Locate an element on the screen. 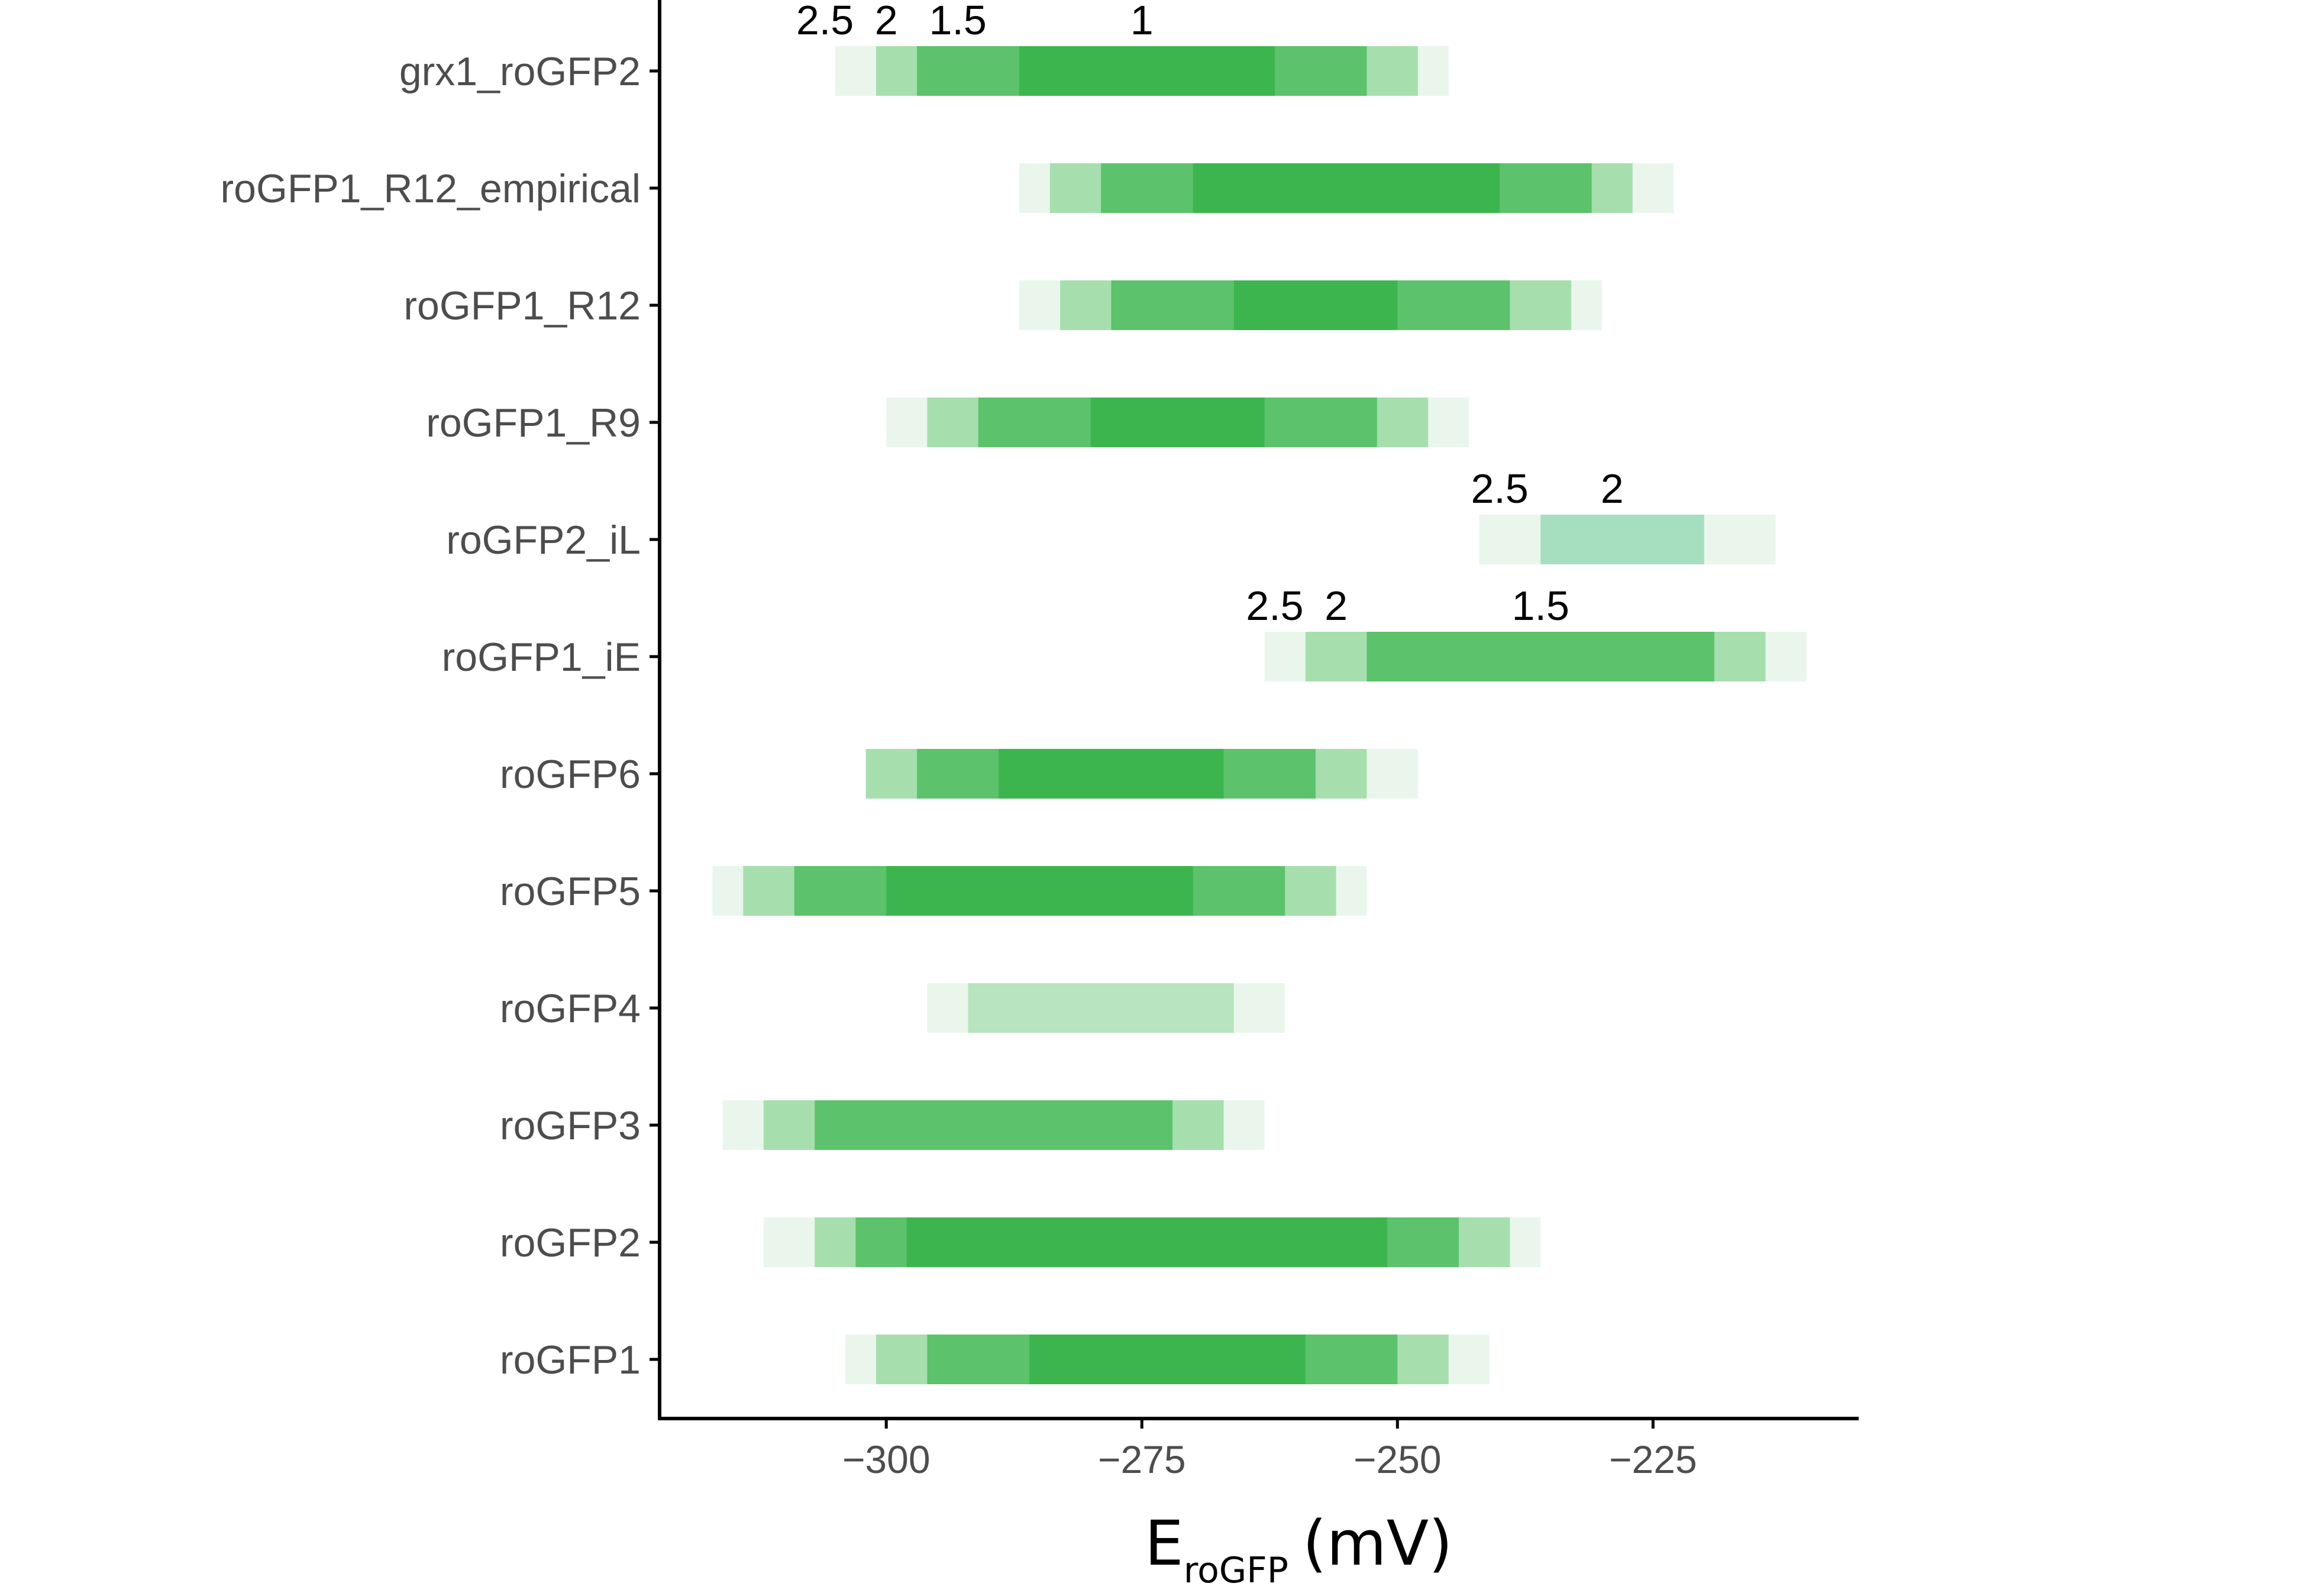 This screenshot has width=2313, height=1596. x-tick-label-275: −275 is located at coordinates (1142, 1459).